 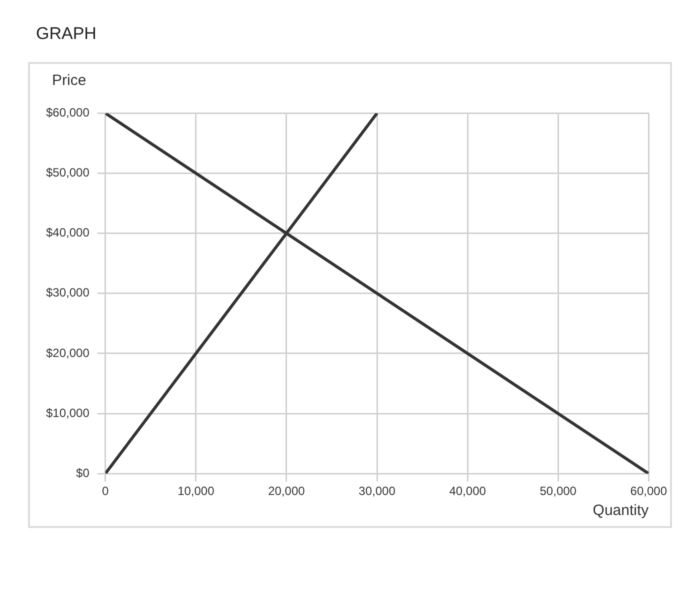 What do you see at coordinates (66, 34) in the screenshot?
I see `chart-title: GRAPH` at bounding box center [66, 34].